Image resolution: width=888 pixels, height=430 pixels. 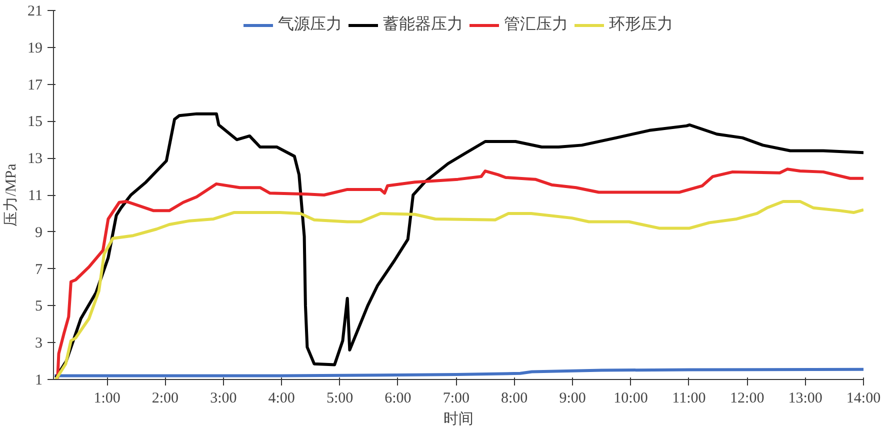 What do you see at coordinates (107, 398) in the screenshot?
I see `x-tick-label: 1:00` at bounding box center [107, 398].